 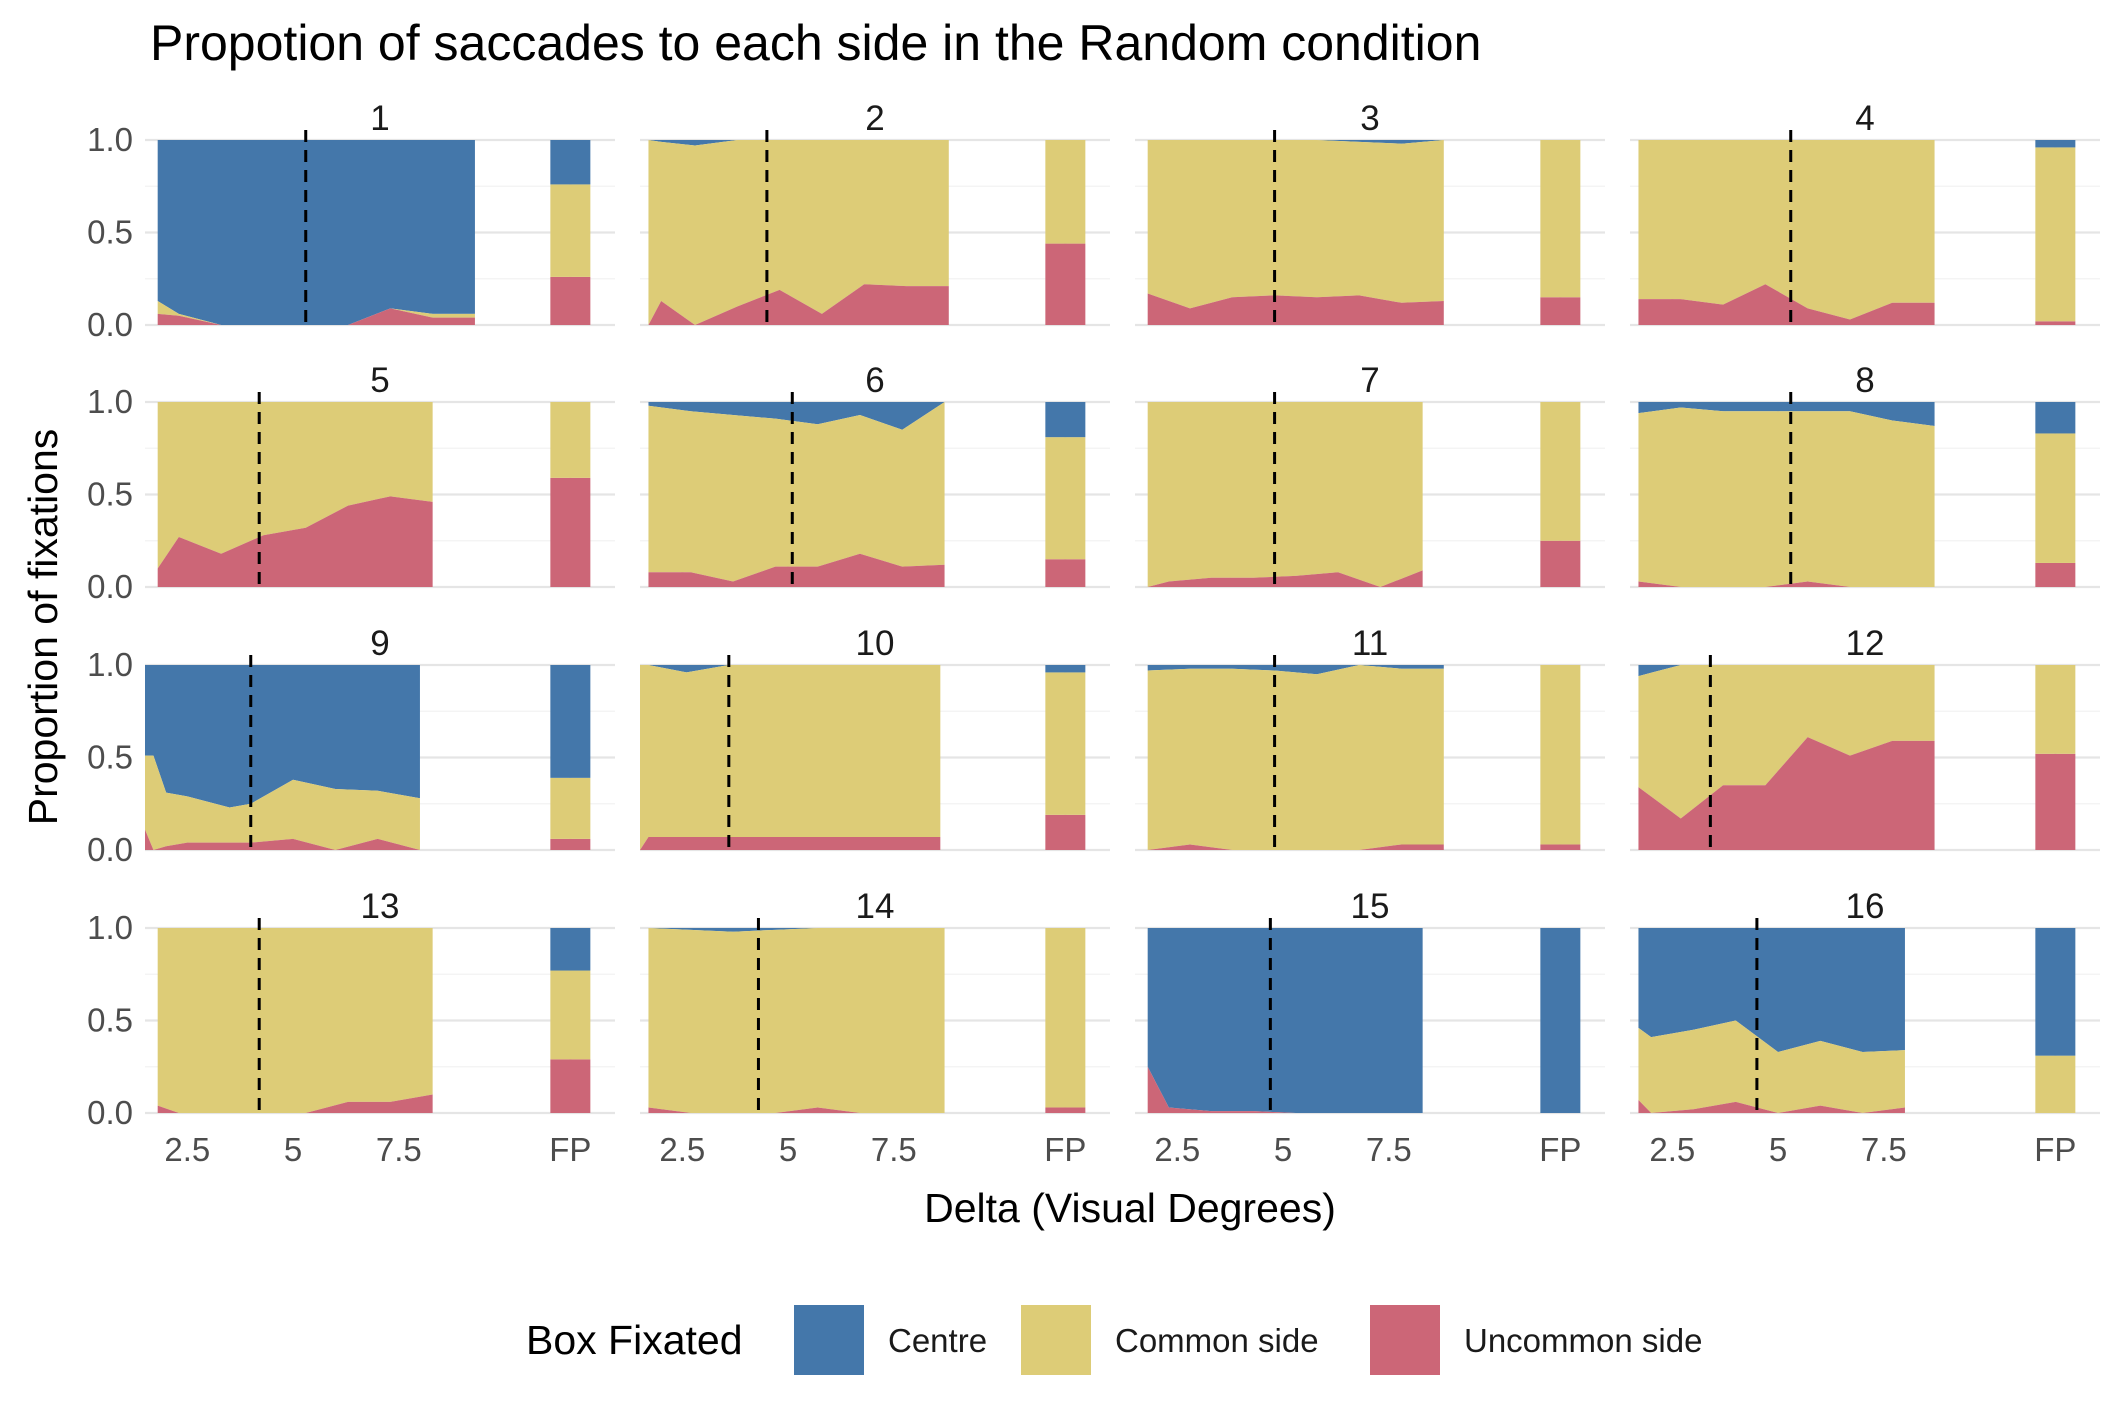 I want to click on facet-panel-7: 7, so click(x=1370, y=475).